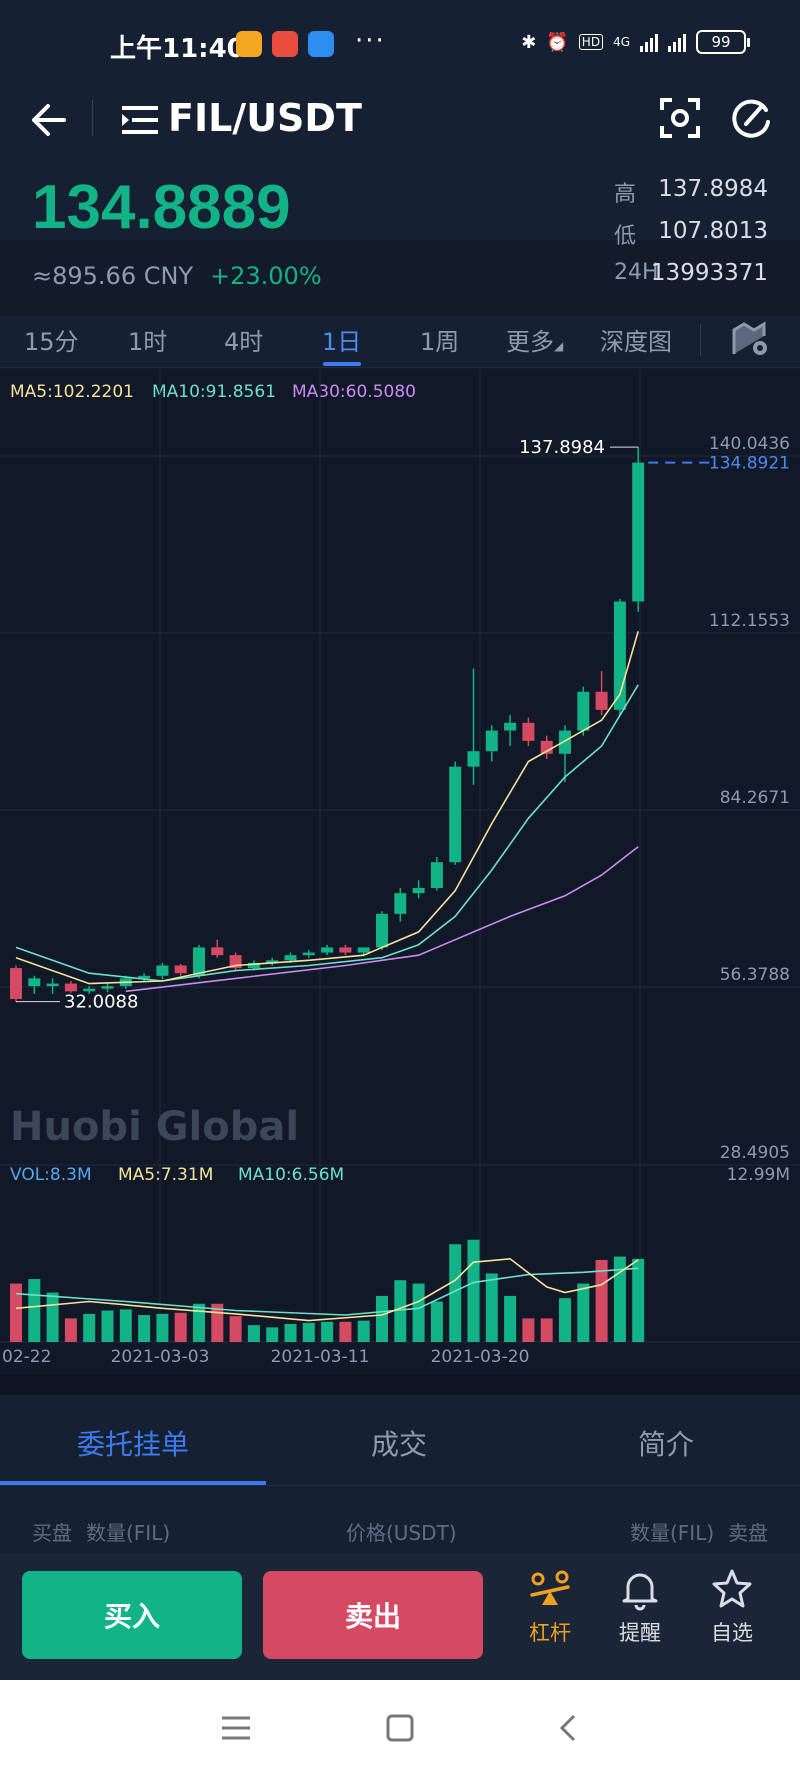  I want to click on leverage-icon, so click(550, 1587).